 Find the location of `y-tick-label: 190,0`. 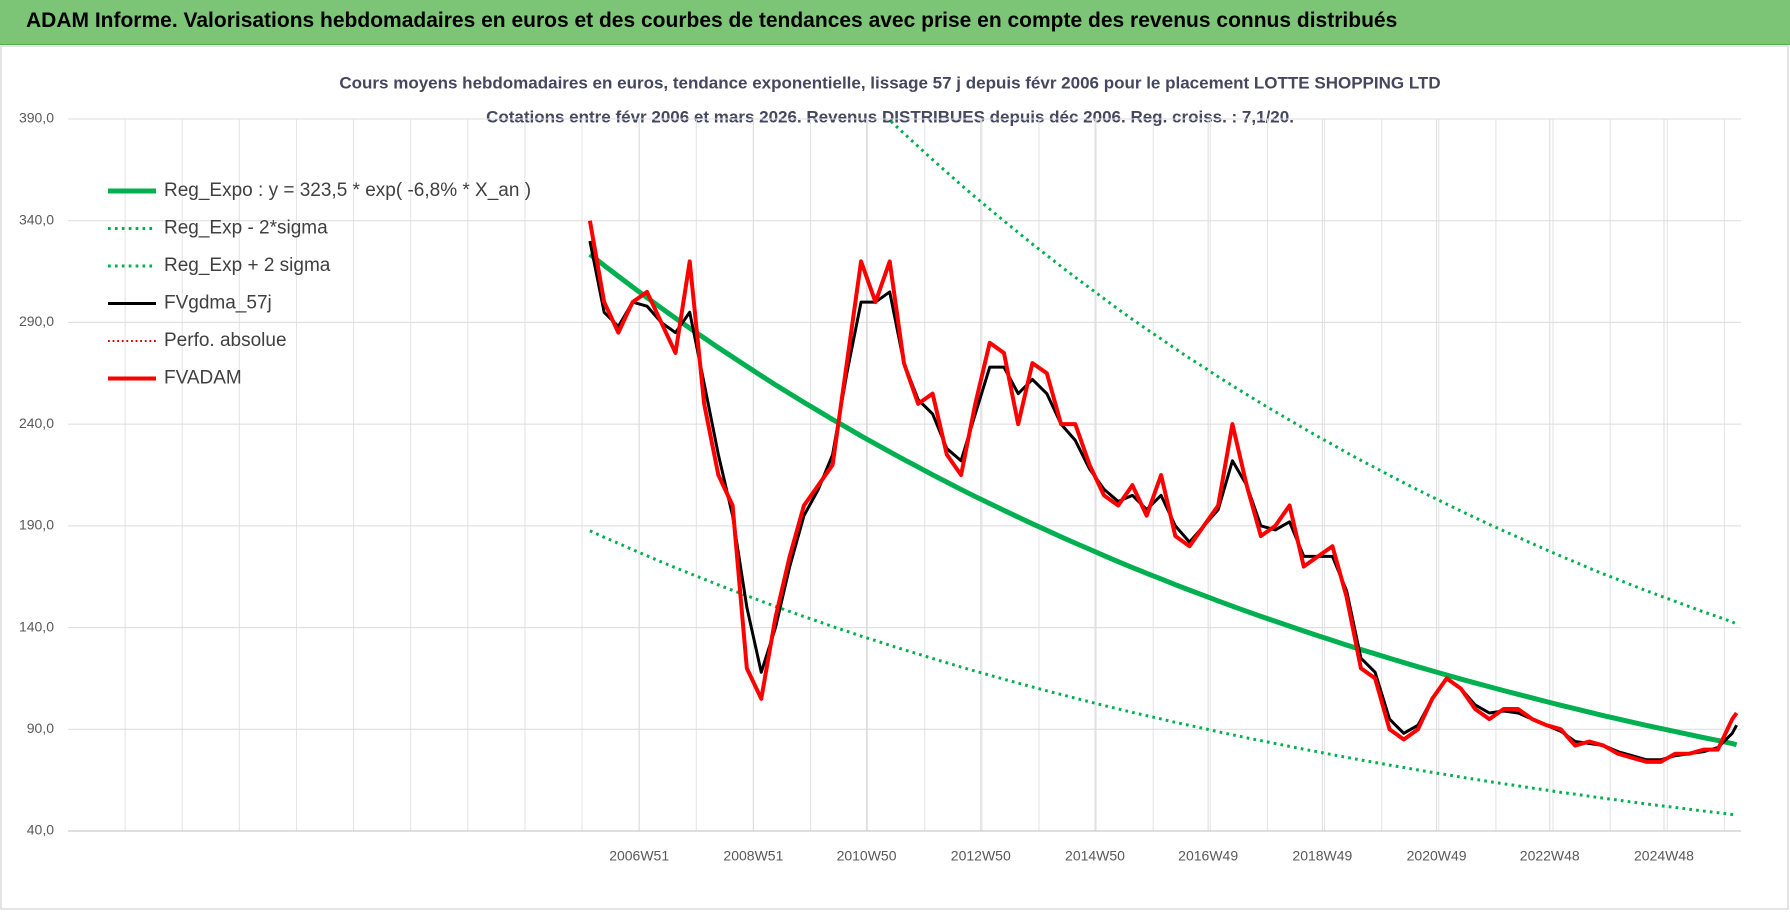

y-tick-label: 190,0 is located at coordinates (36, 525).